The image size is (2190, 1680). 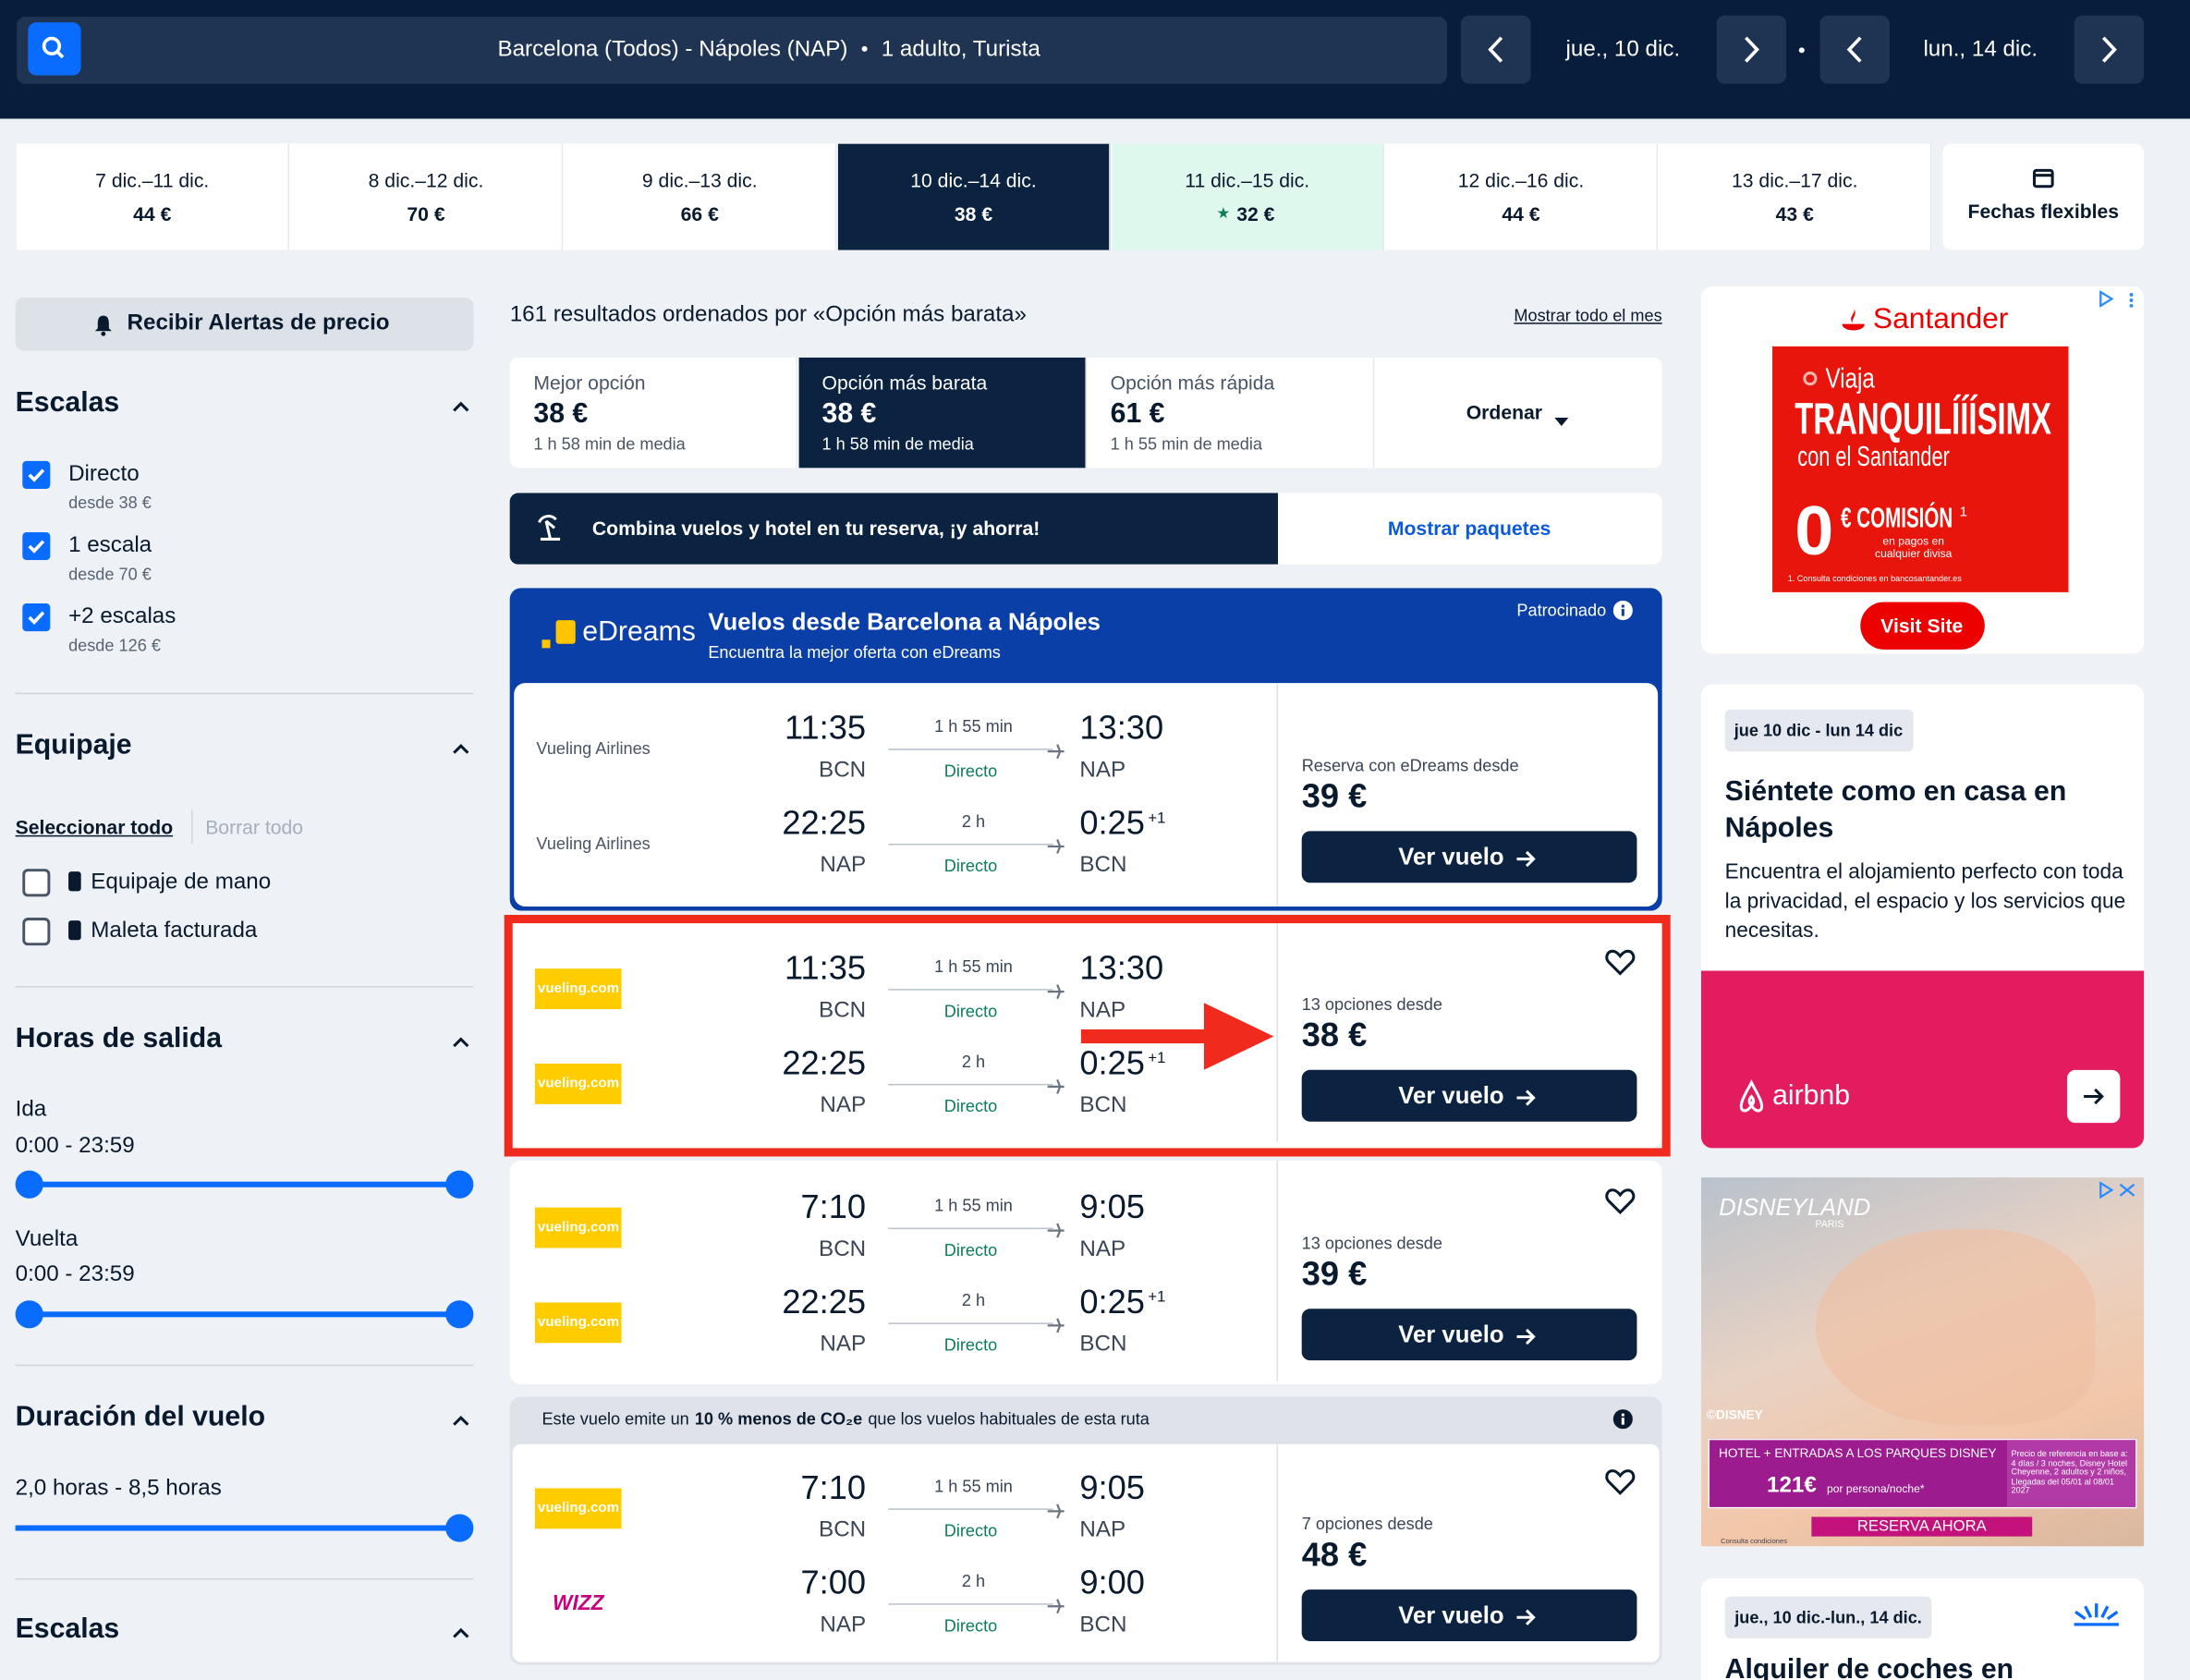 I want to click on disney-photo-shade, so click(x=1956, y=1327).